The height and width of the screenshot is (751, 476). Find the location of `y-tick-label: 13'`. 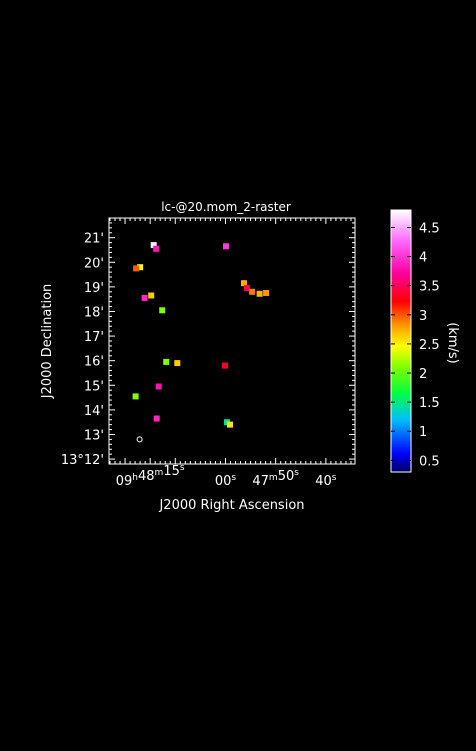

y-tick-label: 13' is located at coordinates (94, 435).